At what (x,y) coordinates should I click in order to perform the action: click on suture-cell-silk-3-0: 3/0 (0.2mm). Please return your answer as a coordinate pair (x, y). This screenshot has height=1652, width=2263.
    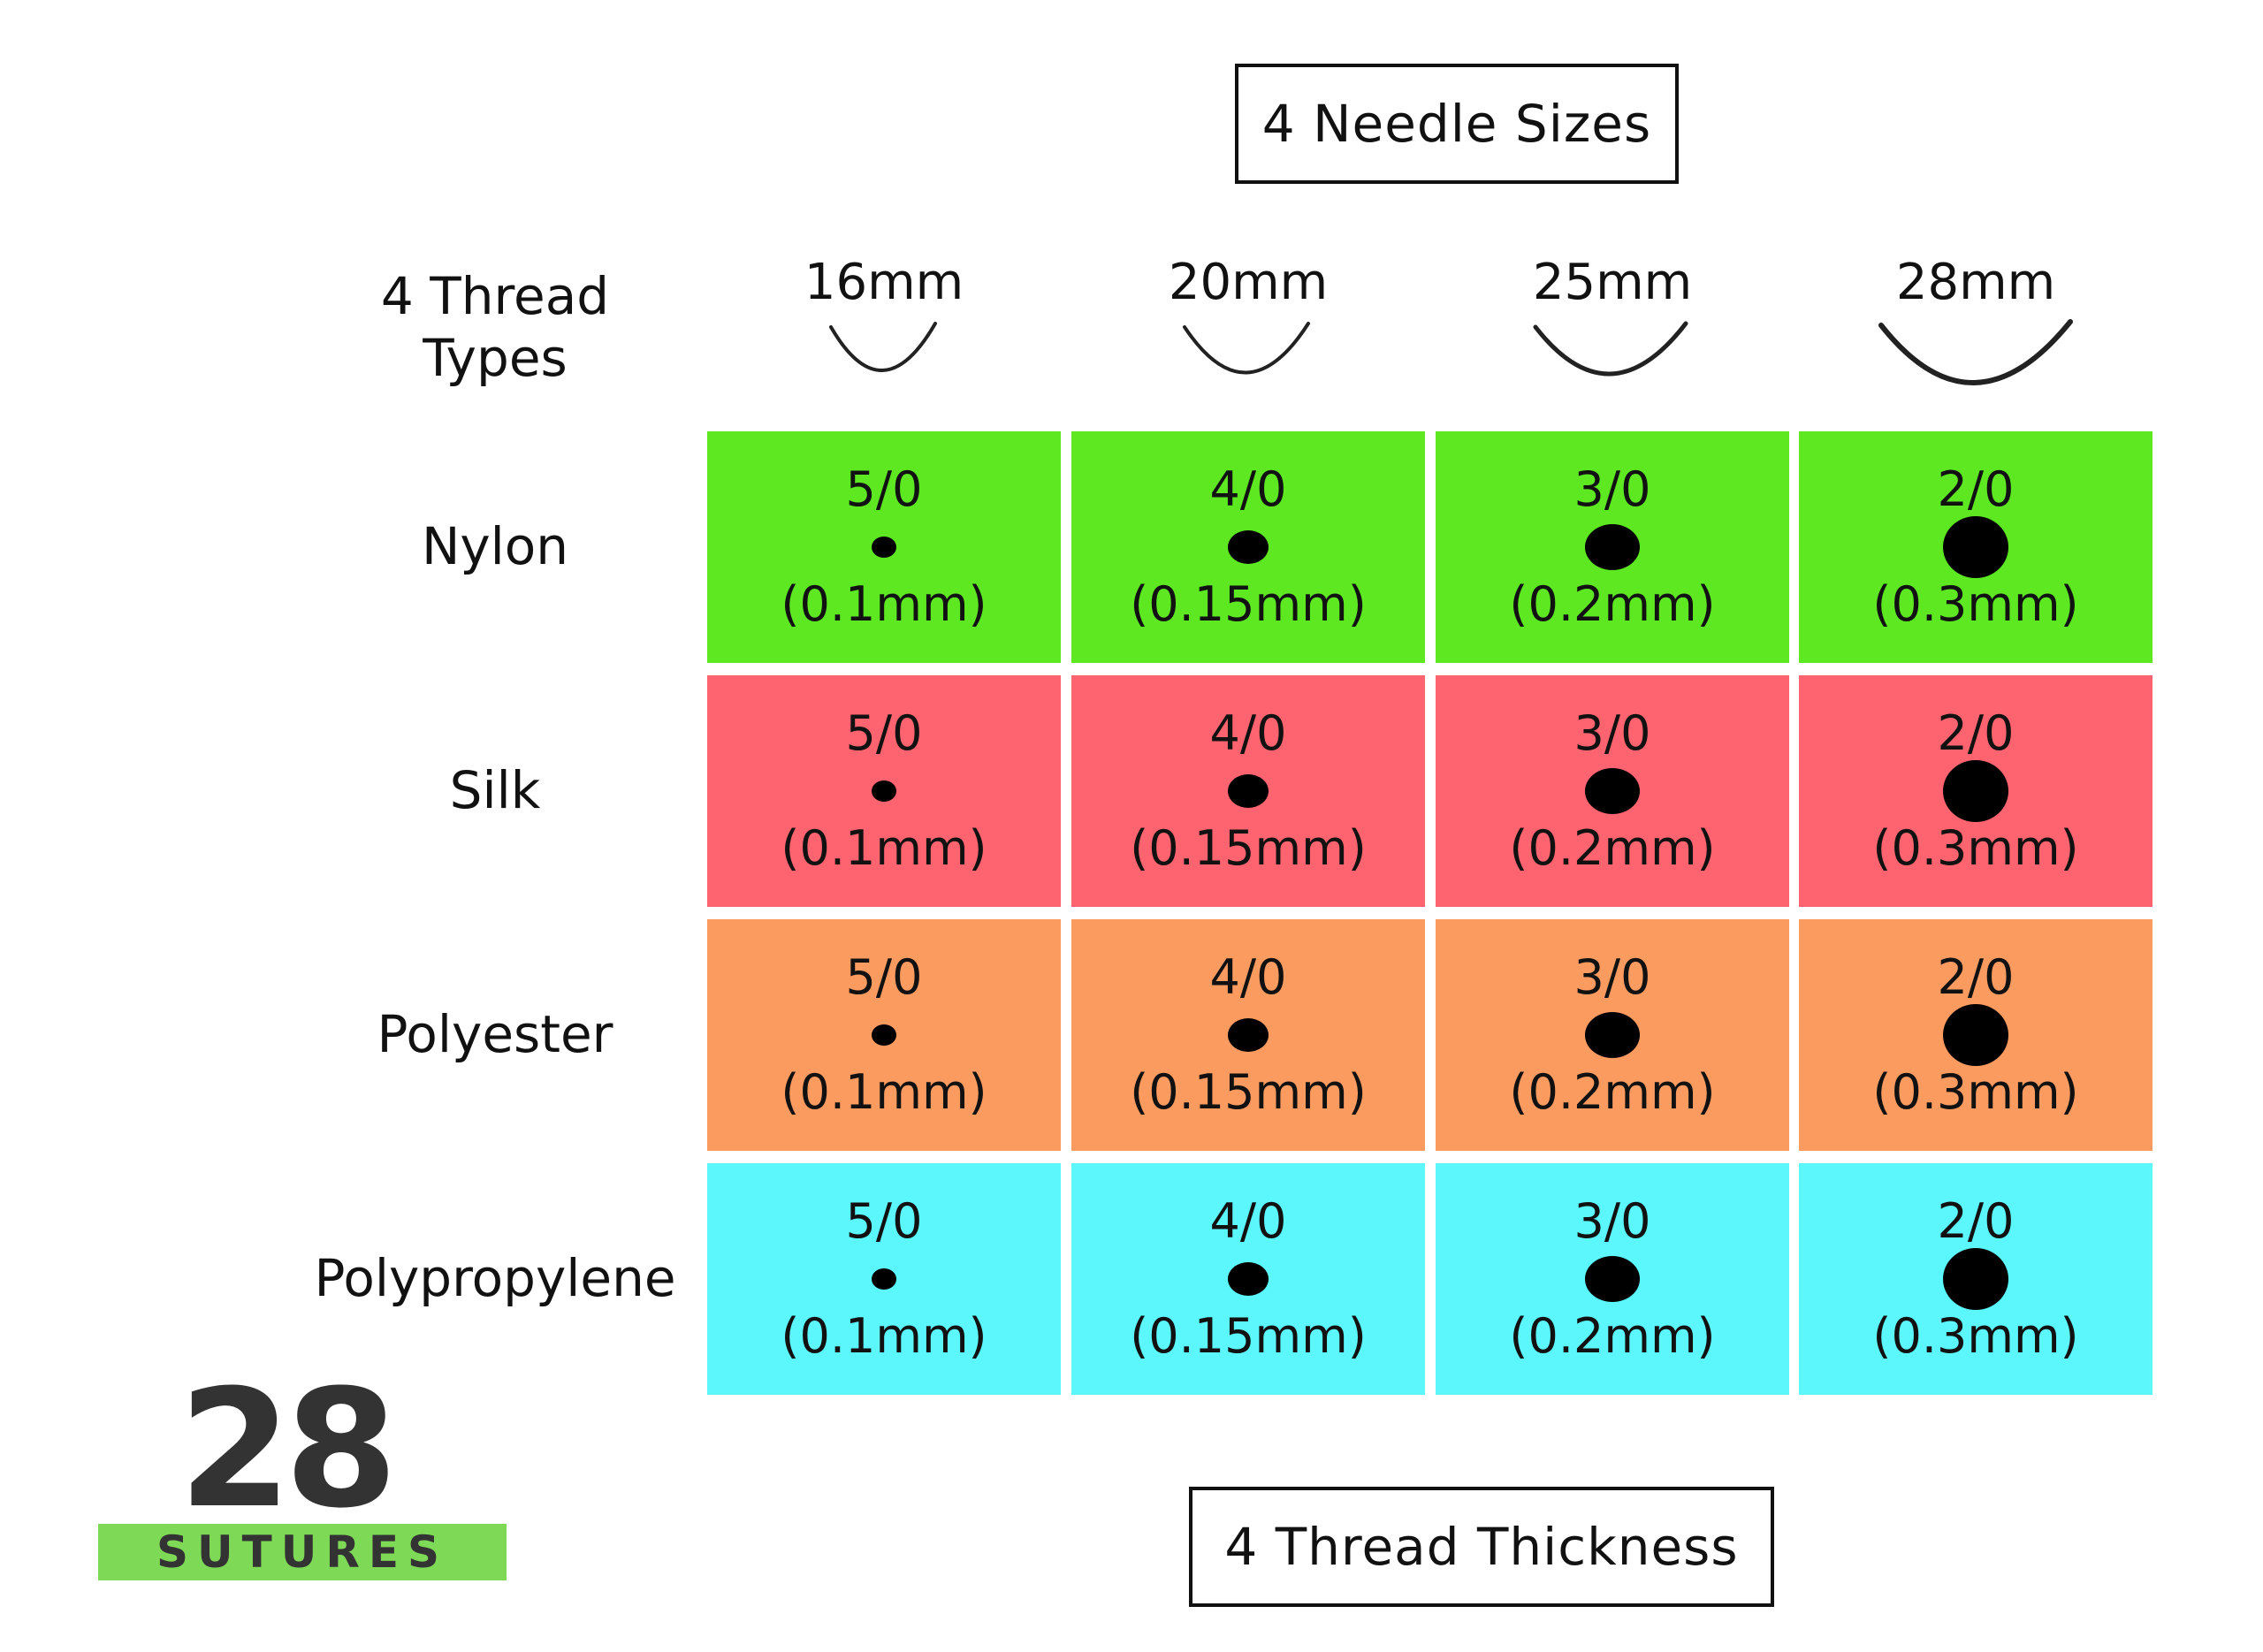
    Looking at the image, I should click on (1612, 791).